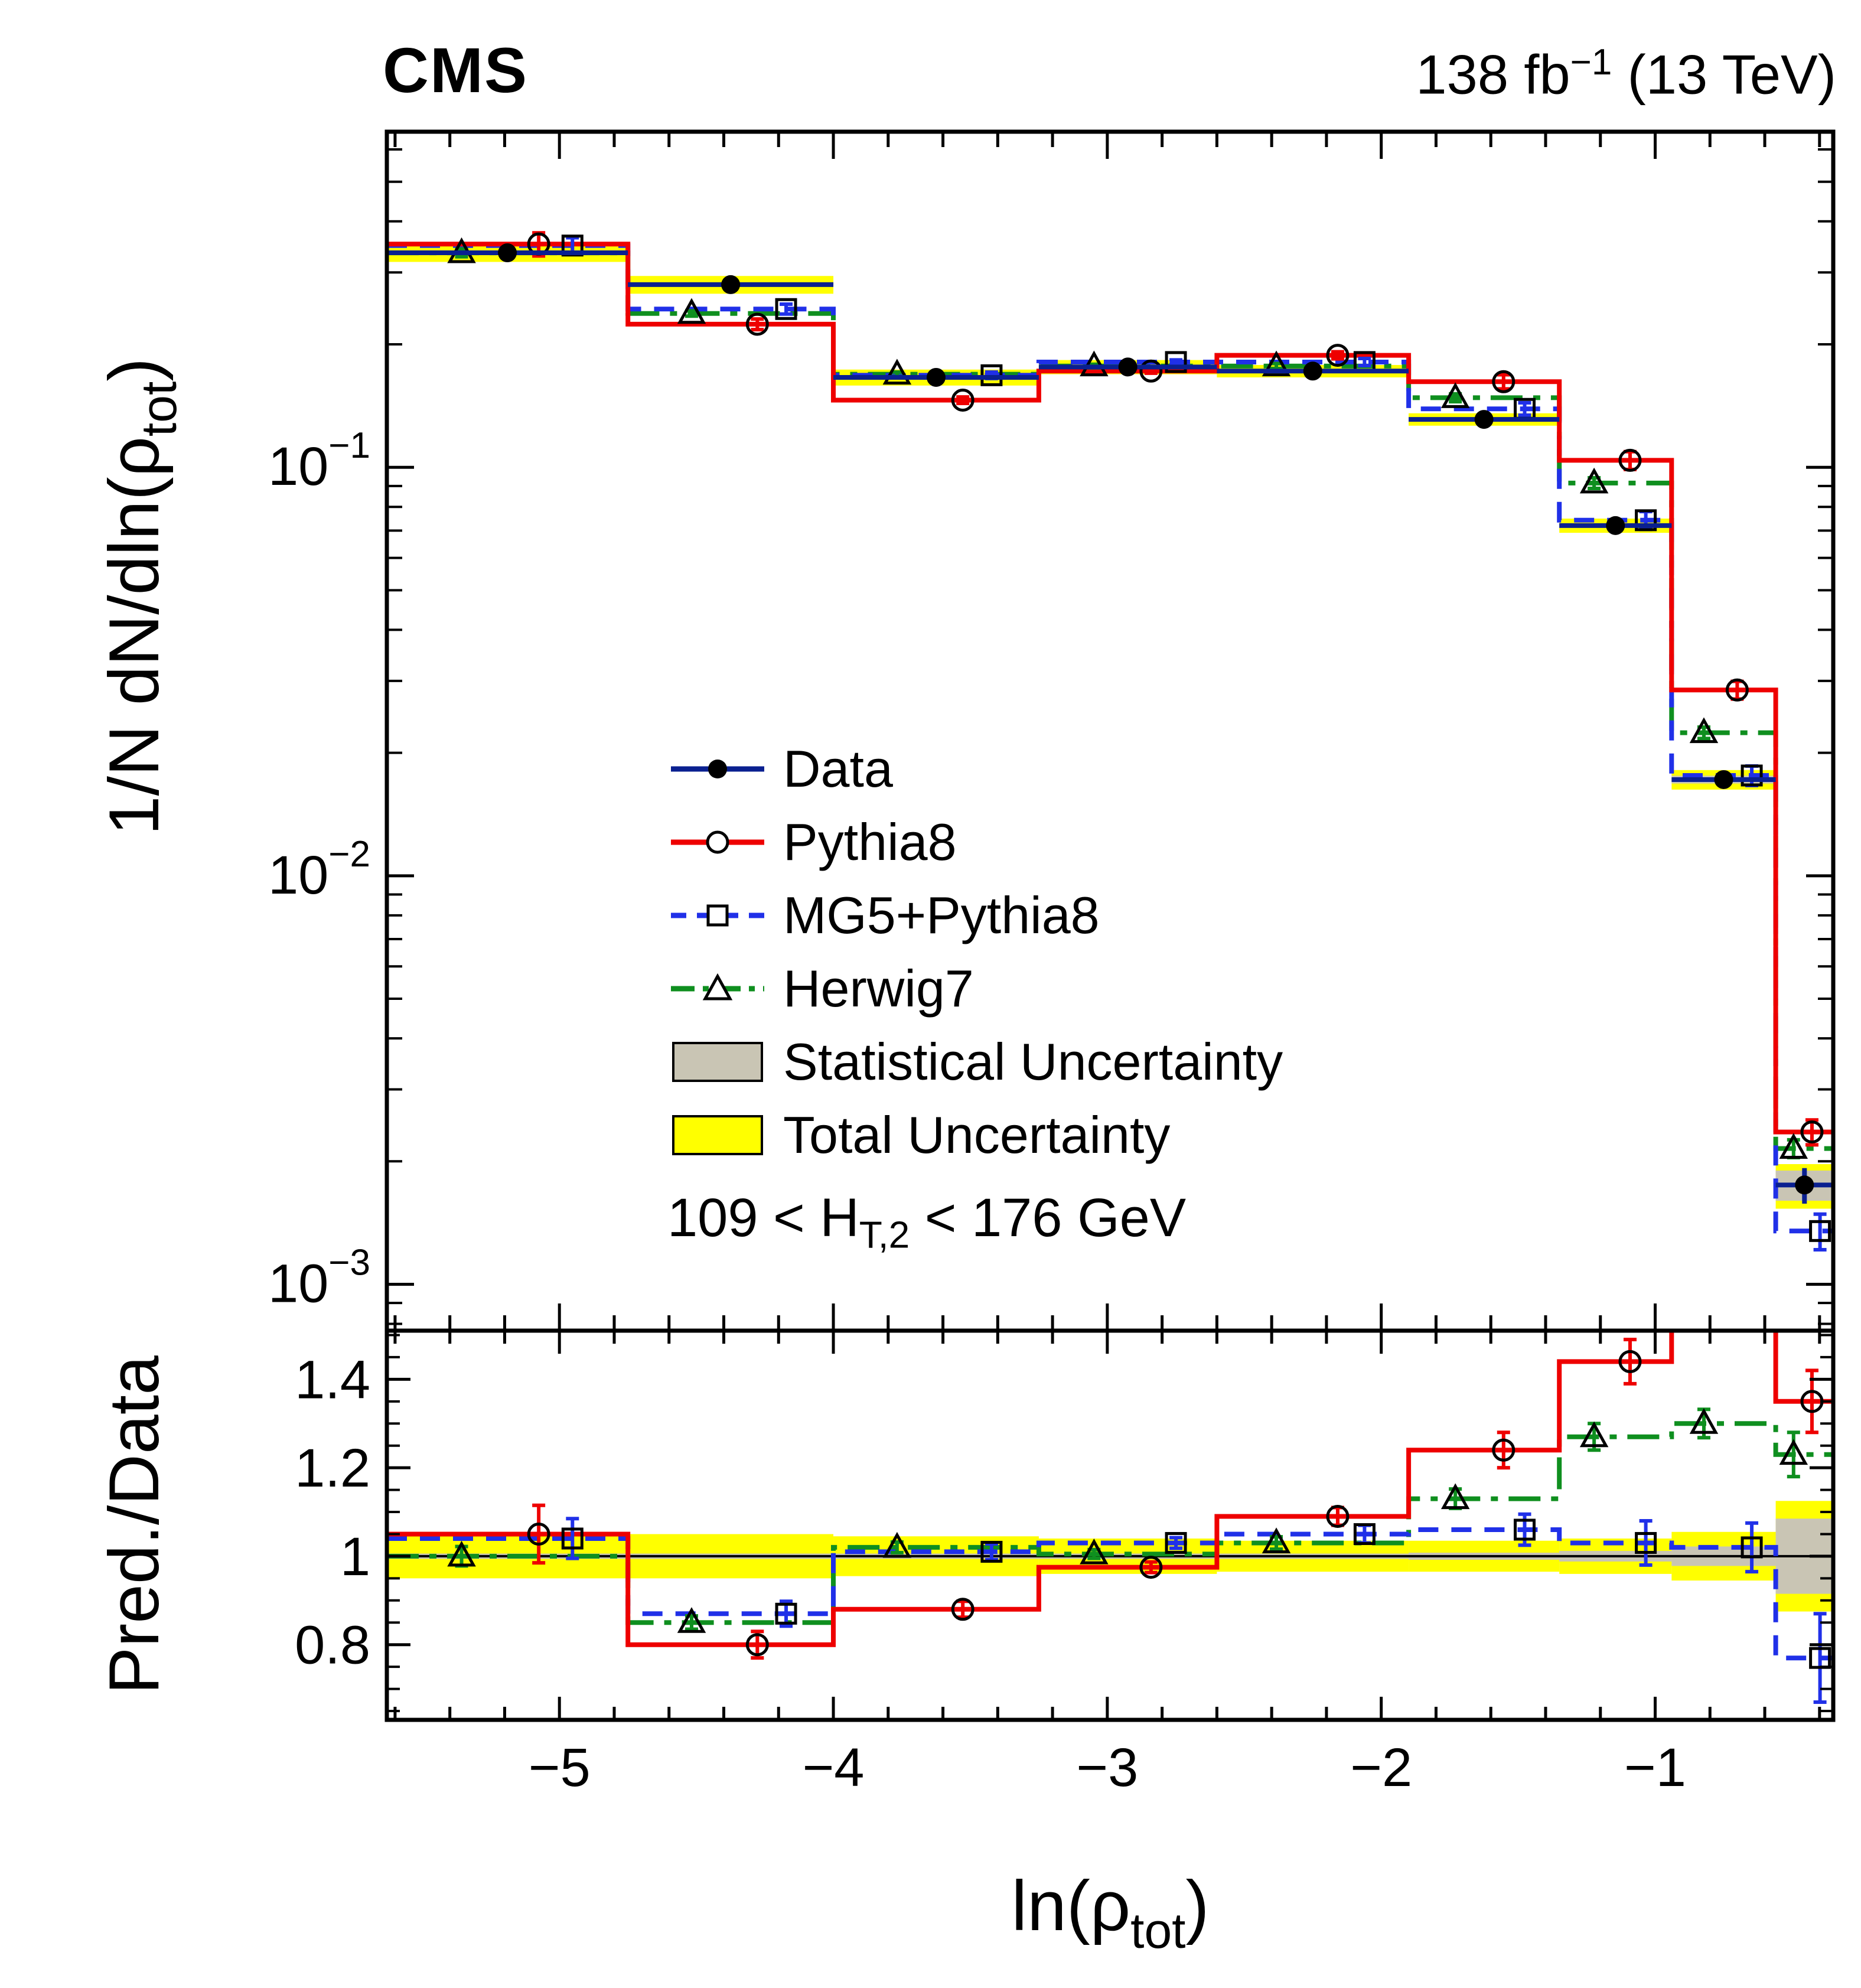  I want to click on data-marker-icon, so click(717, 769).